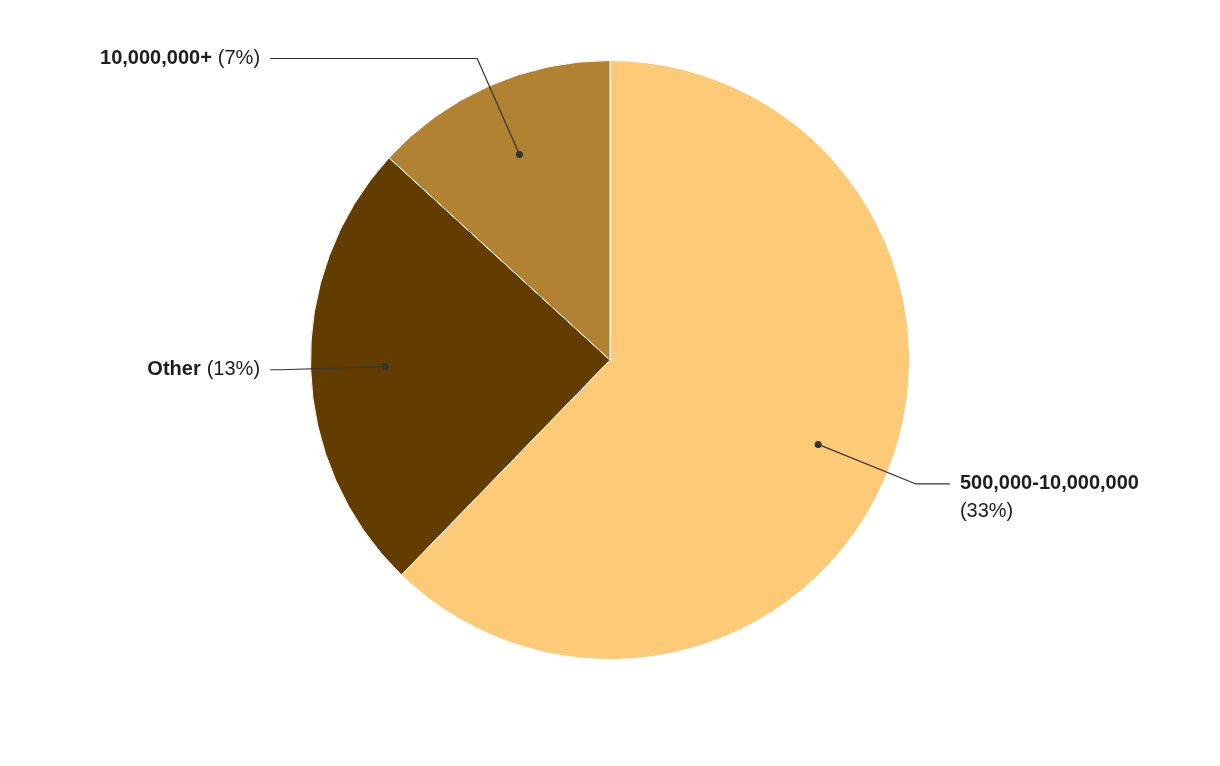  What do you see at coordinates (986, 510) in the screenshot?
I see `data-label: (33%)` at bounding box center [986, 510].